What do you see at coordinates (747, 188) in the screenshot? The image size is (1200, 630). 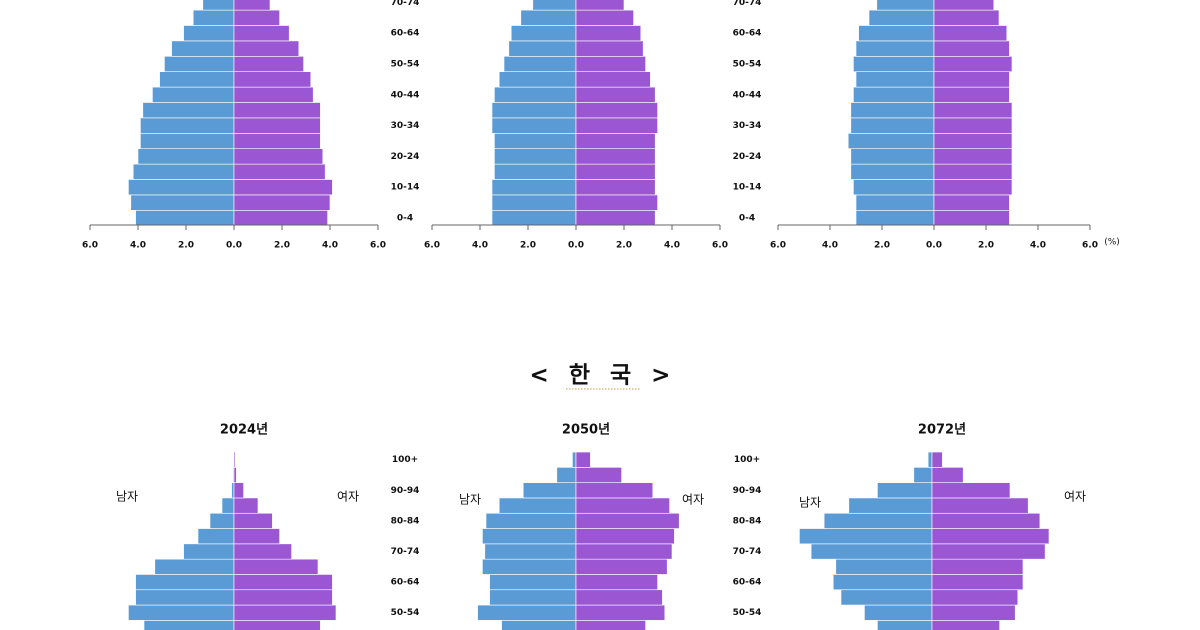 I see `age-label: 10-14` at bounding box center [747, 188].